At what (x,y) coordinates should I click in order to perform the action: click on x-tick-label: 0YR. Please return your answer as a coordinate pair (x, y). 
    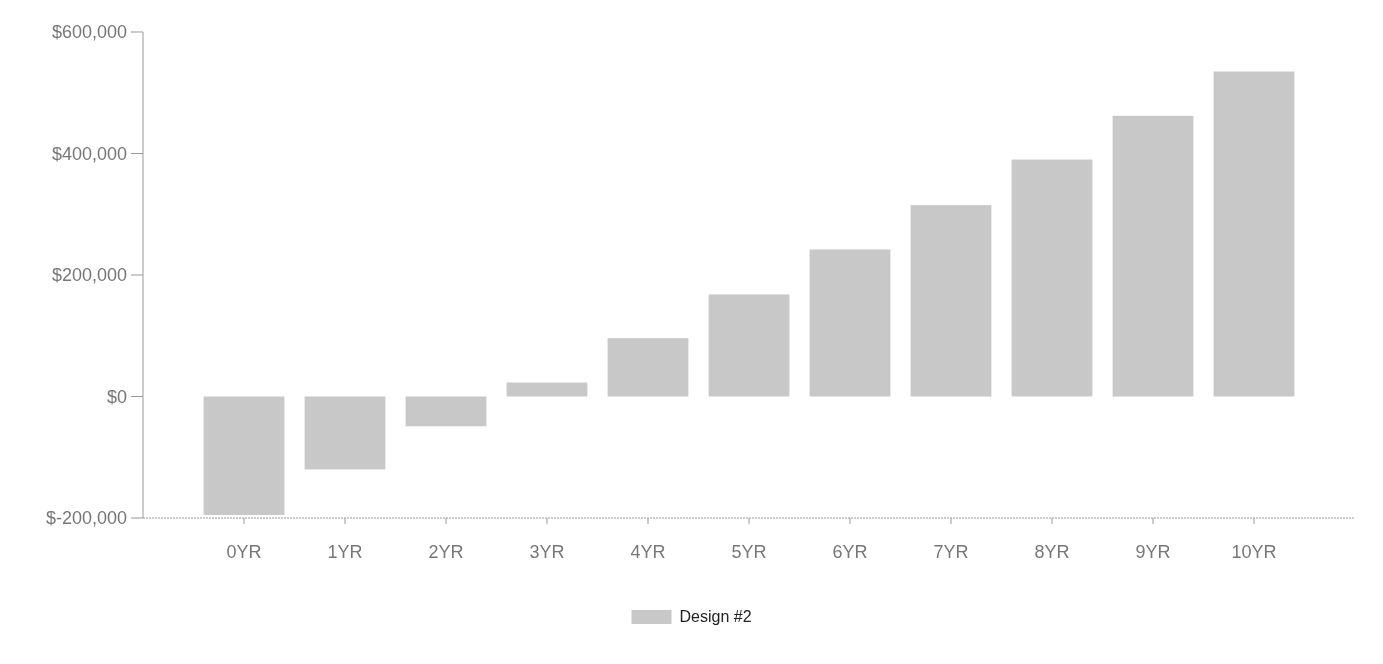
    Looking at the image, I should click on (244, 552).